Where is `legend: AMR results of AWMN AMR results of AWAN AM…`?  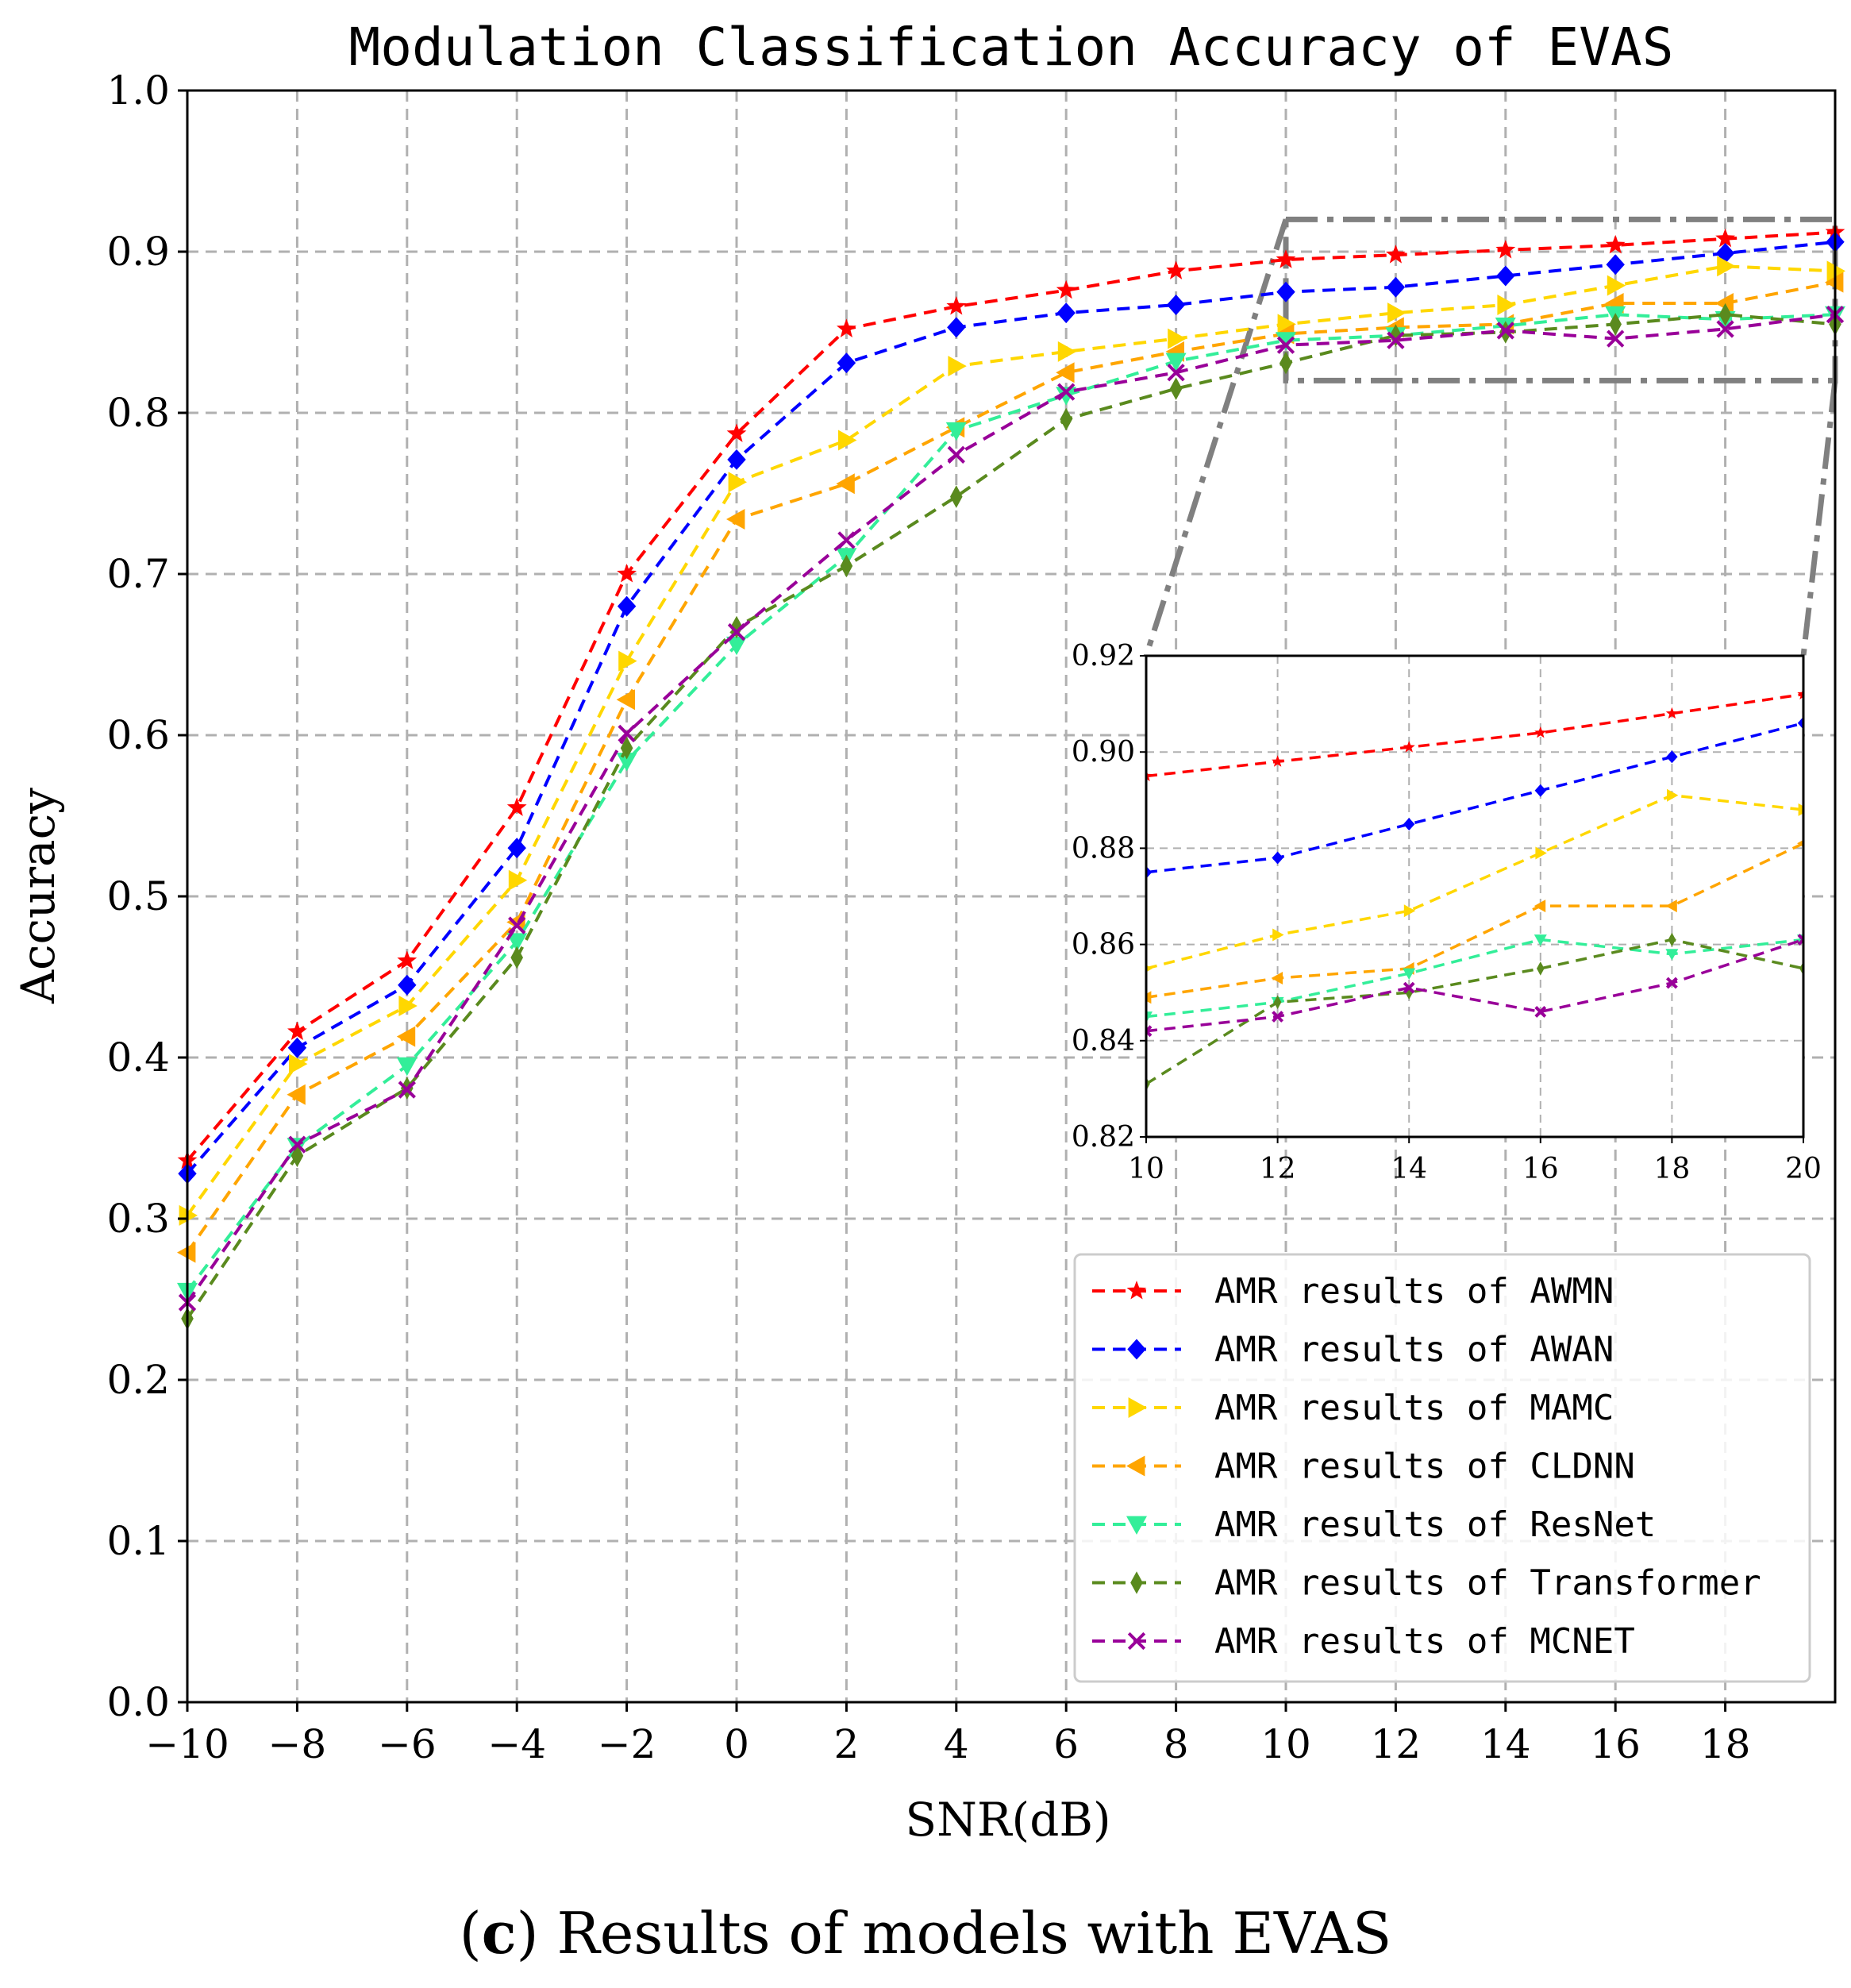
legend: AMR results of AWMN AMR results of AWAN AM… is located at coordinates (1442, 1468).